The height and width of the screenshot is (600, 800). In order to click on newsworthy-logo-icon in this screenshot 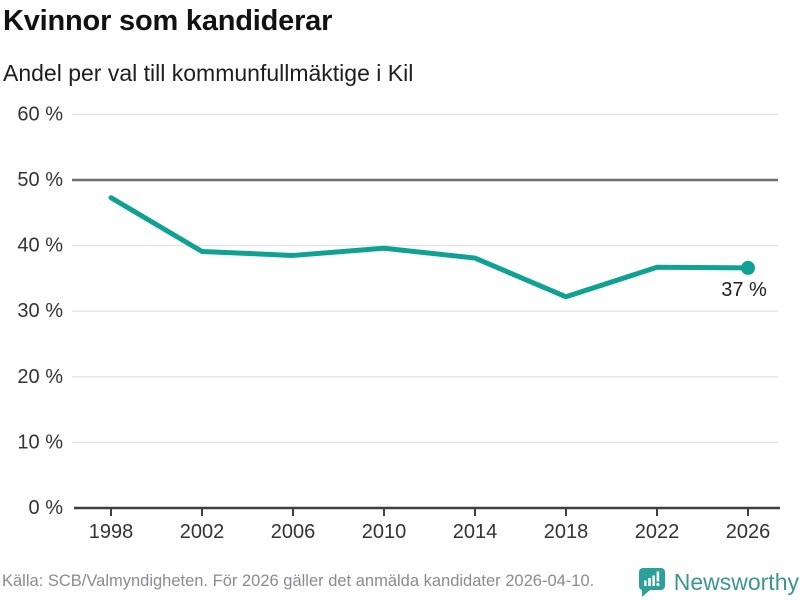, I will do `click(651, 582)`.